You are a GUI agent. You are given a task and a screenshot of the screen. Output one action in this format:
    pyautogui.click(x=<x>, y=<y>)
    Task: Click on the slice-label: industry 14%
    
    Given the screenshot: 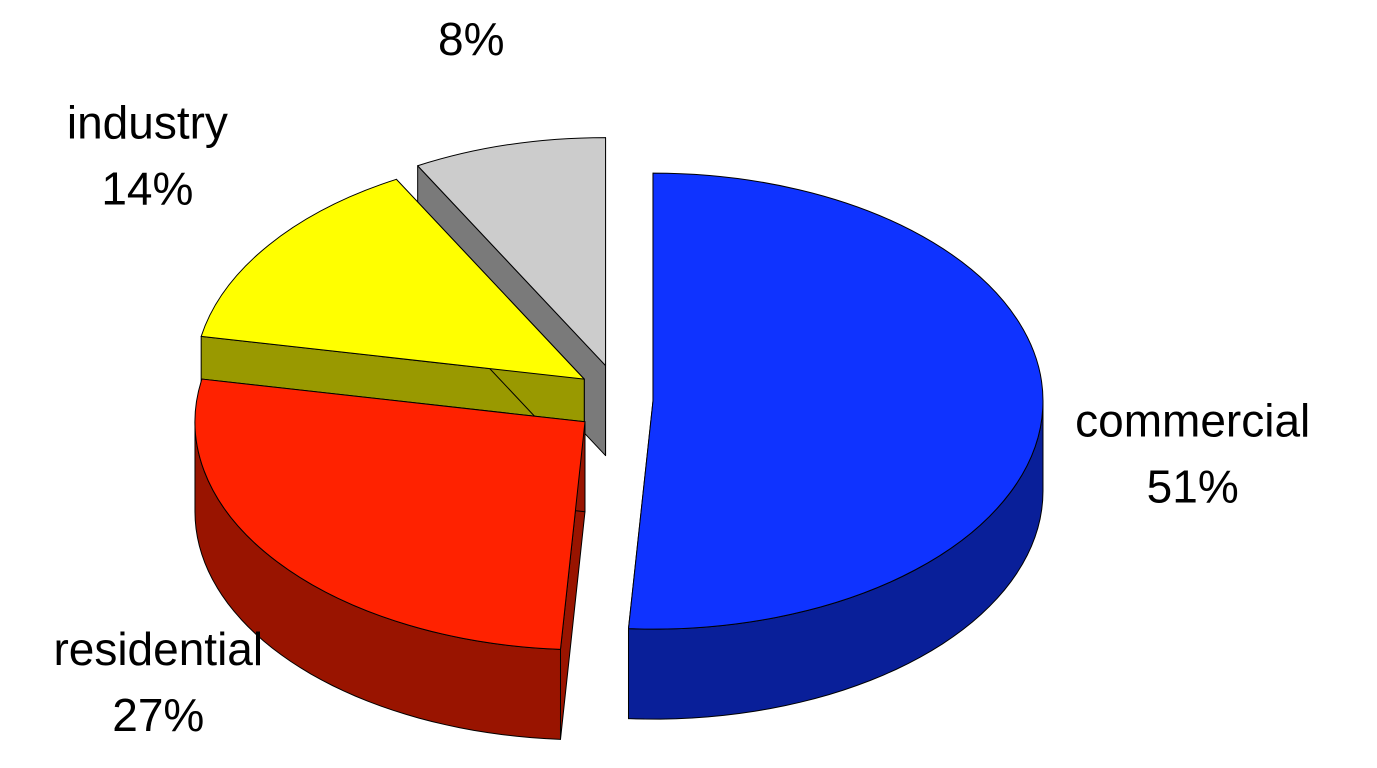 What is the action you would take?
    pyautogui.click(x=147, y=156)
    